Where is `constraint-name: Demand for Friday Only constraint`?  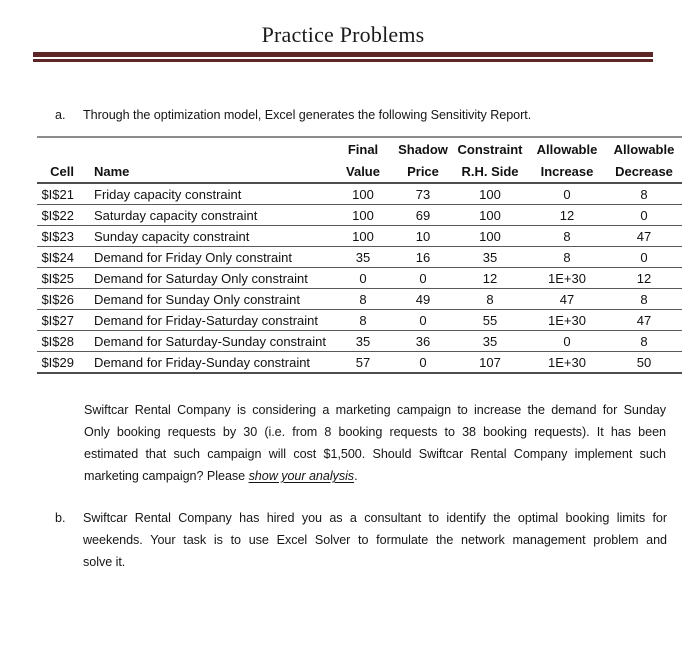
constraint-name: Demand for Friday Only constraint is located at coordinates (207, 257).